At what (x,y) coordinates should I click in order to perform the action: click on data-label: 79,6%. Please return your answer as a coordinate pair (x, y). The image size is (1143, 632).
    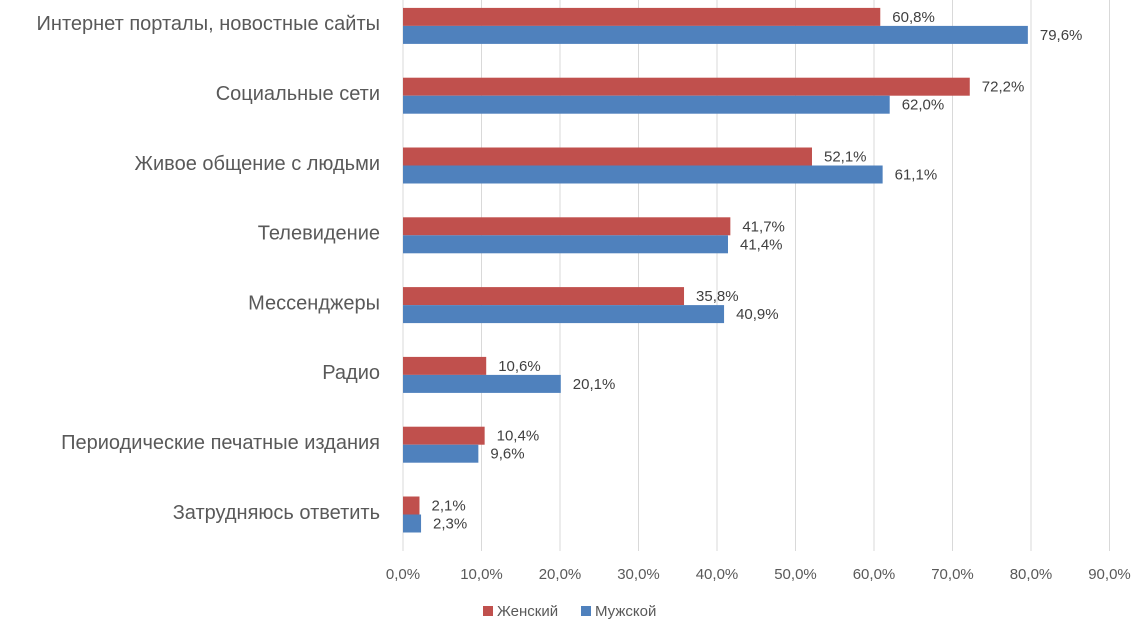
    Looking at the image, I should click on (1061, 35).